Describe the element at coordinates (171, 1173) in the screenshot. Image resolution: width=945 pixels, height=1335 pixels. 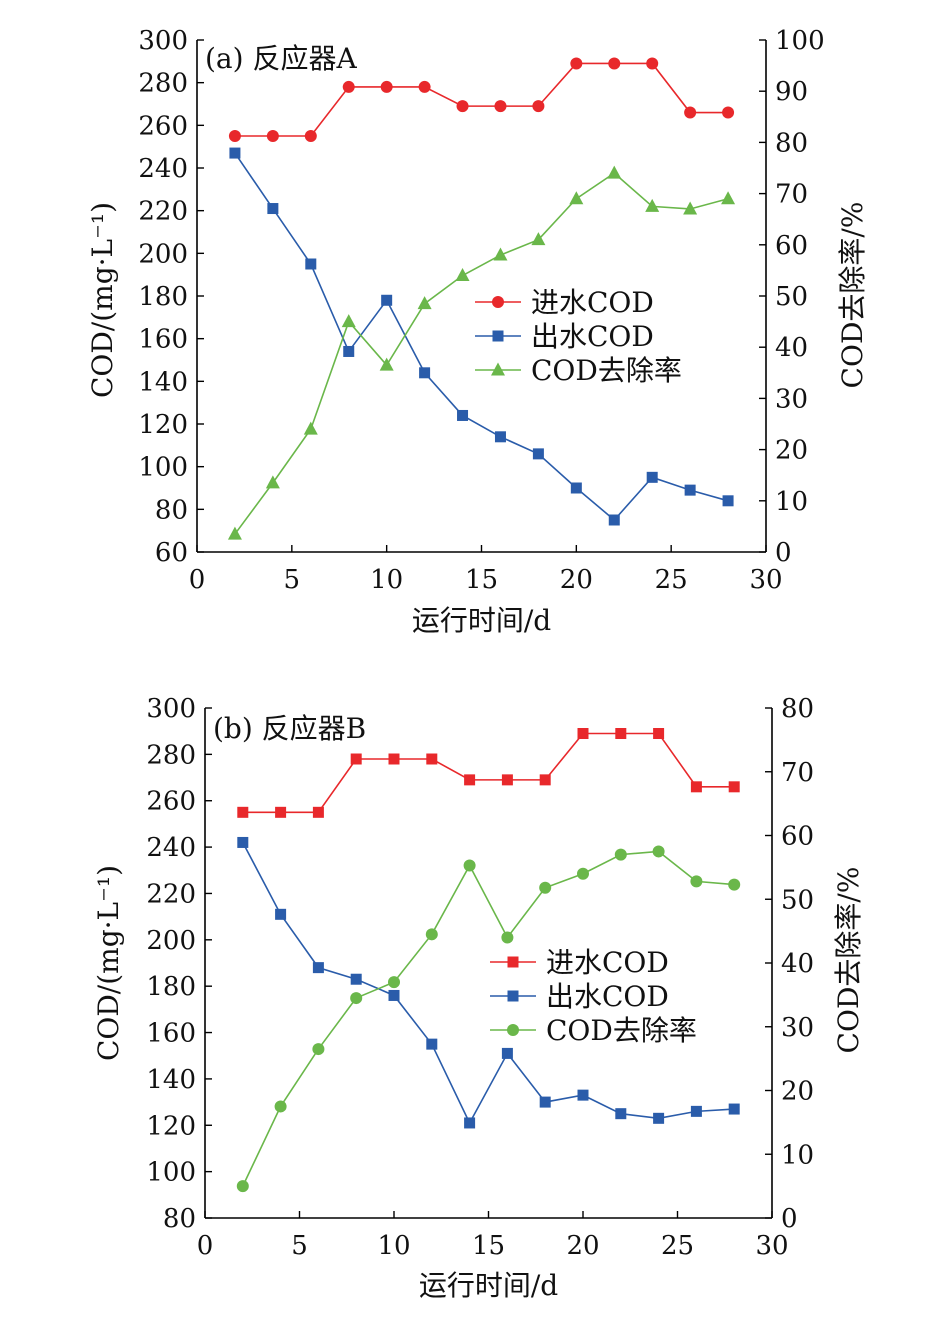
I see `y-tick-label: 100` at that location.